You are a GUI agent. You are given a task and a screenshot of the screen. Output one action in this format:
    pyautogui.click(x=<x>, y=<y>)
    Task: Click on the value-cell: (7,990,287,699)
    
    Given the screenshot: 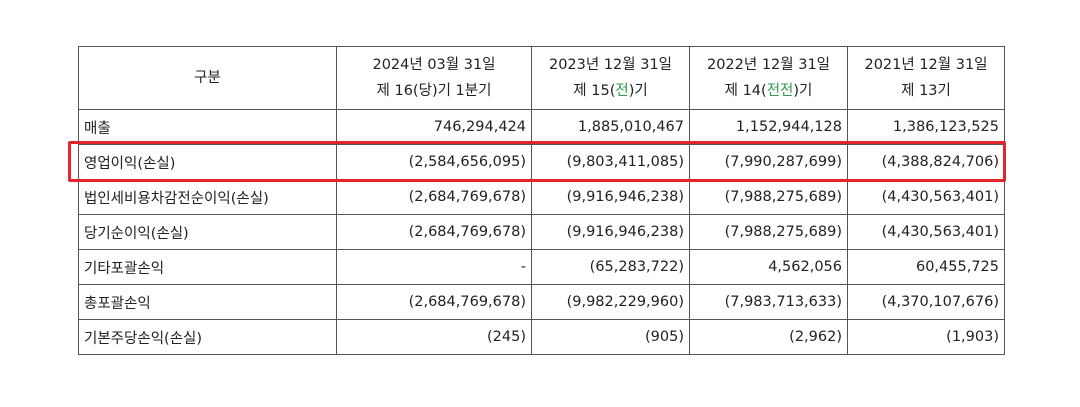 What is the action you would take?
    pyautogui.click(x=768, y=162)
    